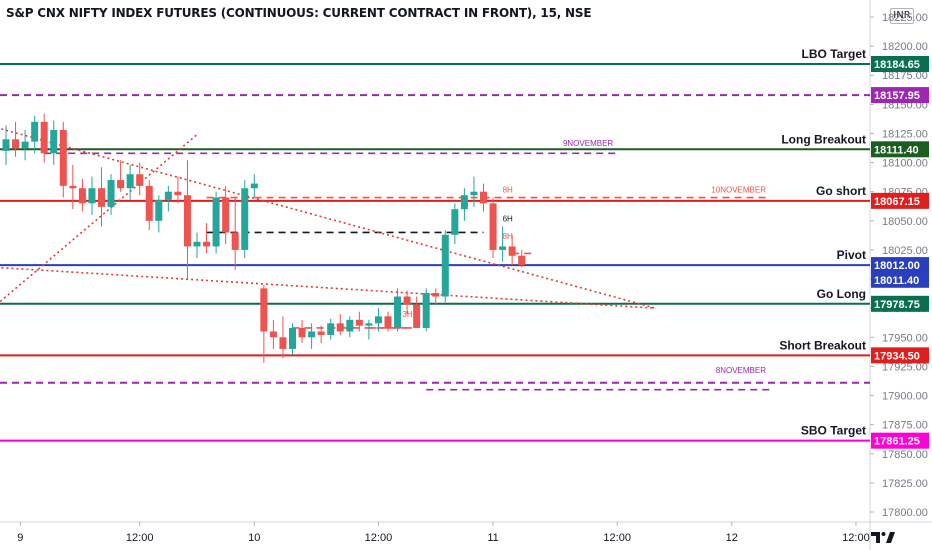 The width and height of the screenshot is (932, 550). What do you see at coordinates (905, 164) in the screenshot?
I see `y-tick-label: 18100.00` at bounding box center [905, 164].